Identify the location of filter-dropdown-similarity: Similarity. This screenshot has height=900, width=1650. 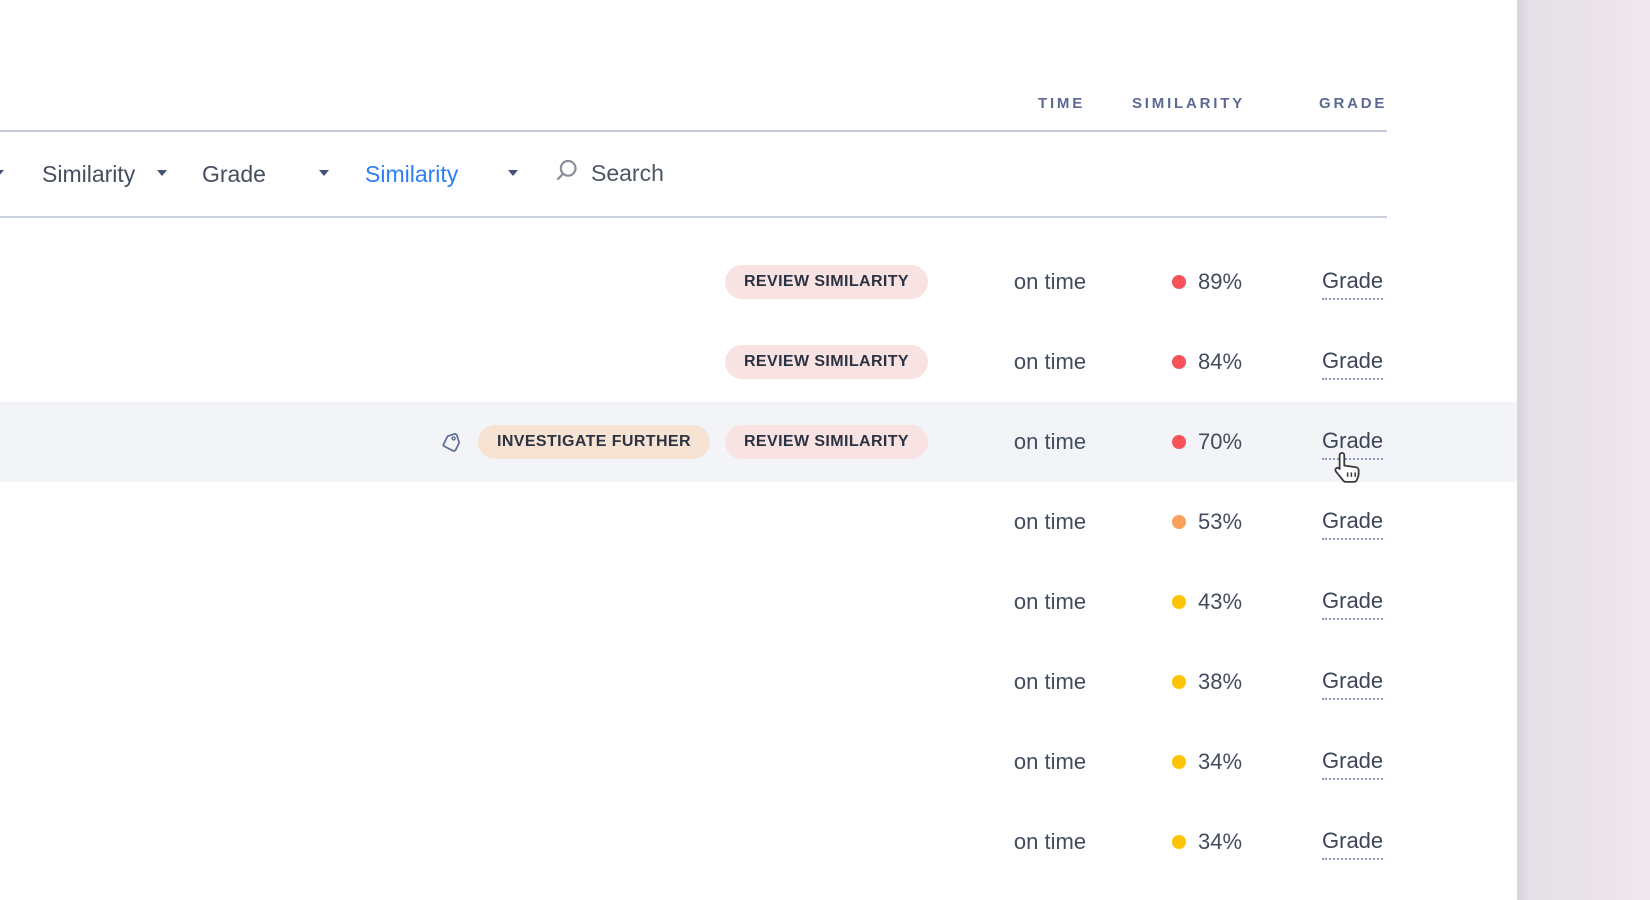
(89, 174).